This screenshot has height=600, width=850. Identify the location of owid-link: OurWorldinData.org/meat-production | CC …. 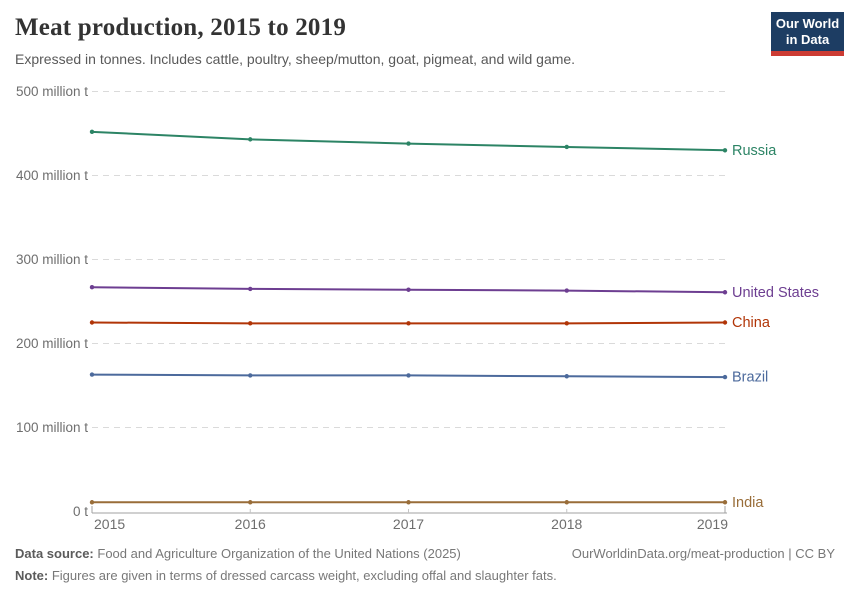
(703, 553).